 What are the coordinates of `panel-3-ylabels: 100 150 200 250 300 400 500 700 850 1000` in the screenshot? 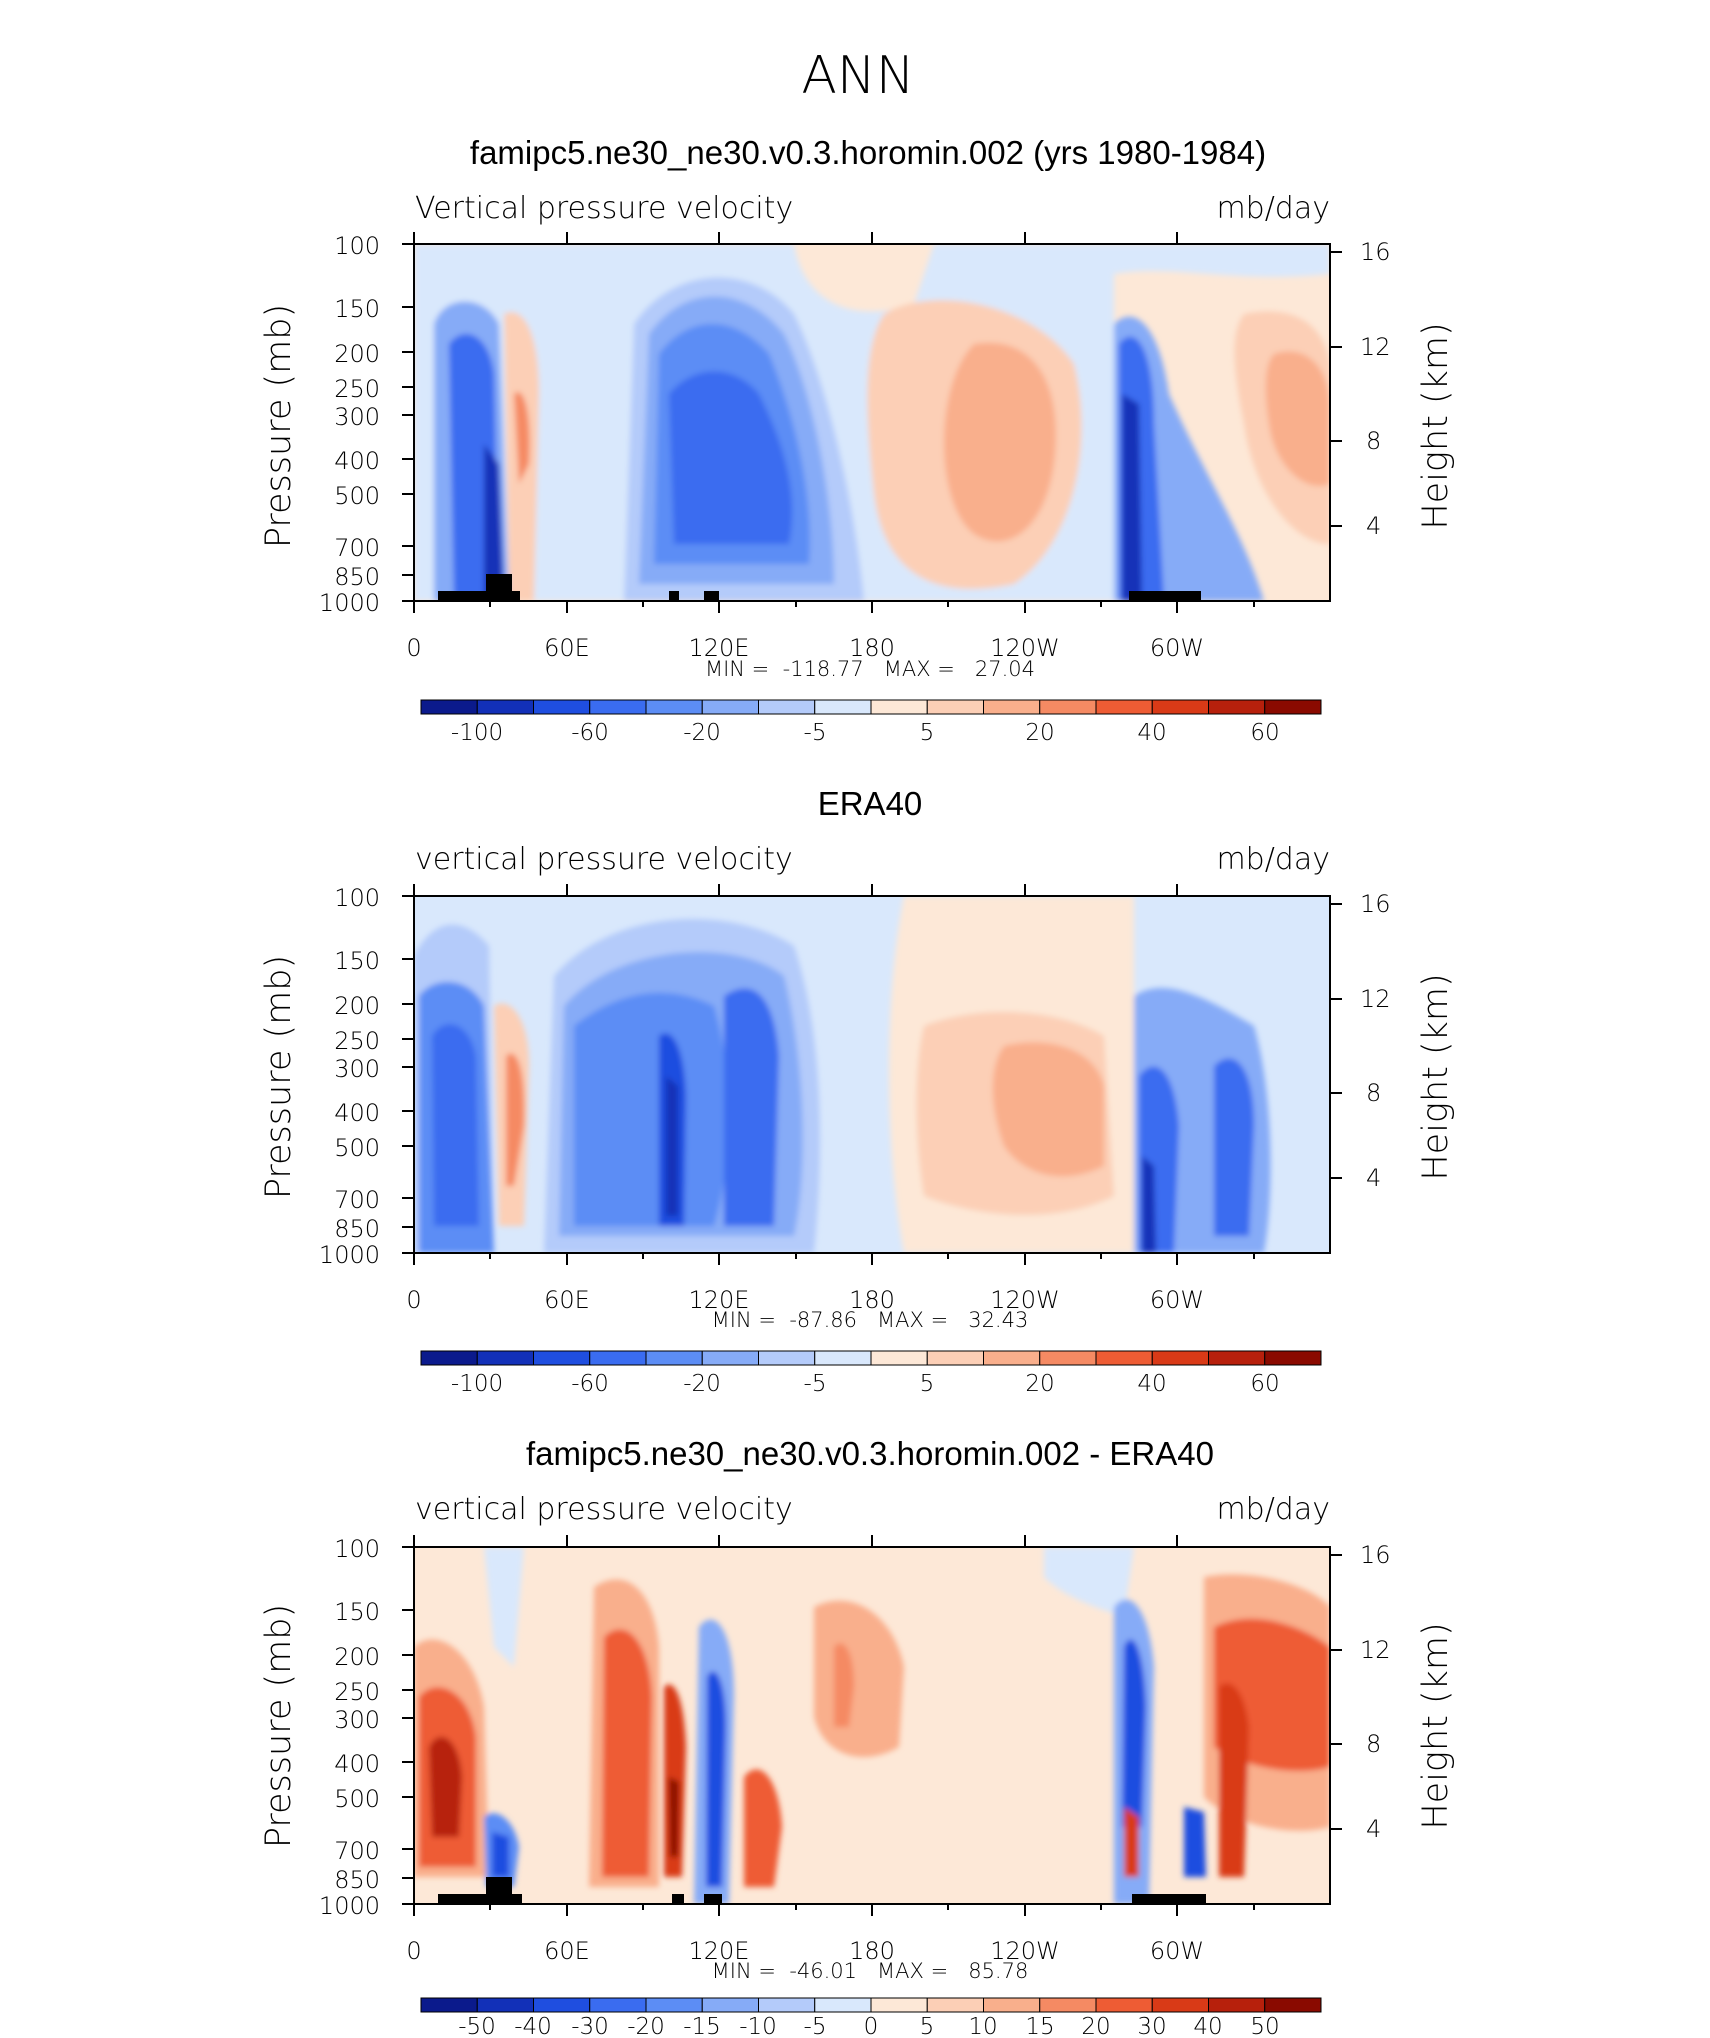 It's located at (349, 1727).